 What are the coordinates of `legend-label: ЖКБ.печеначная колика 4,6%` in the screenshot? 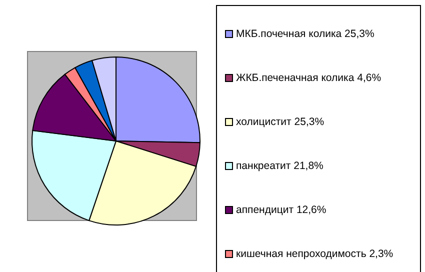 It's located at (309, 78).